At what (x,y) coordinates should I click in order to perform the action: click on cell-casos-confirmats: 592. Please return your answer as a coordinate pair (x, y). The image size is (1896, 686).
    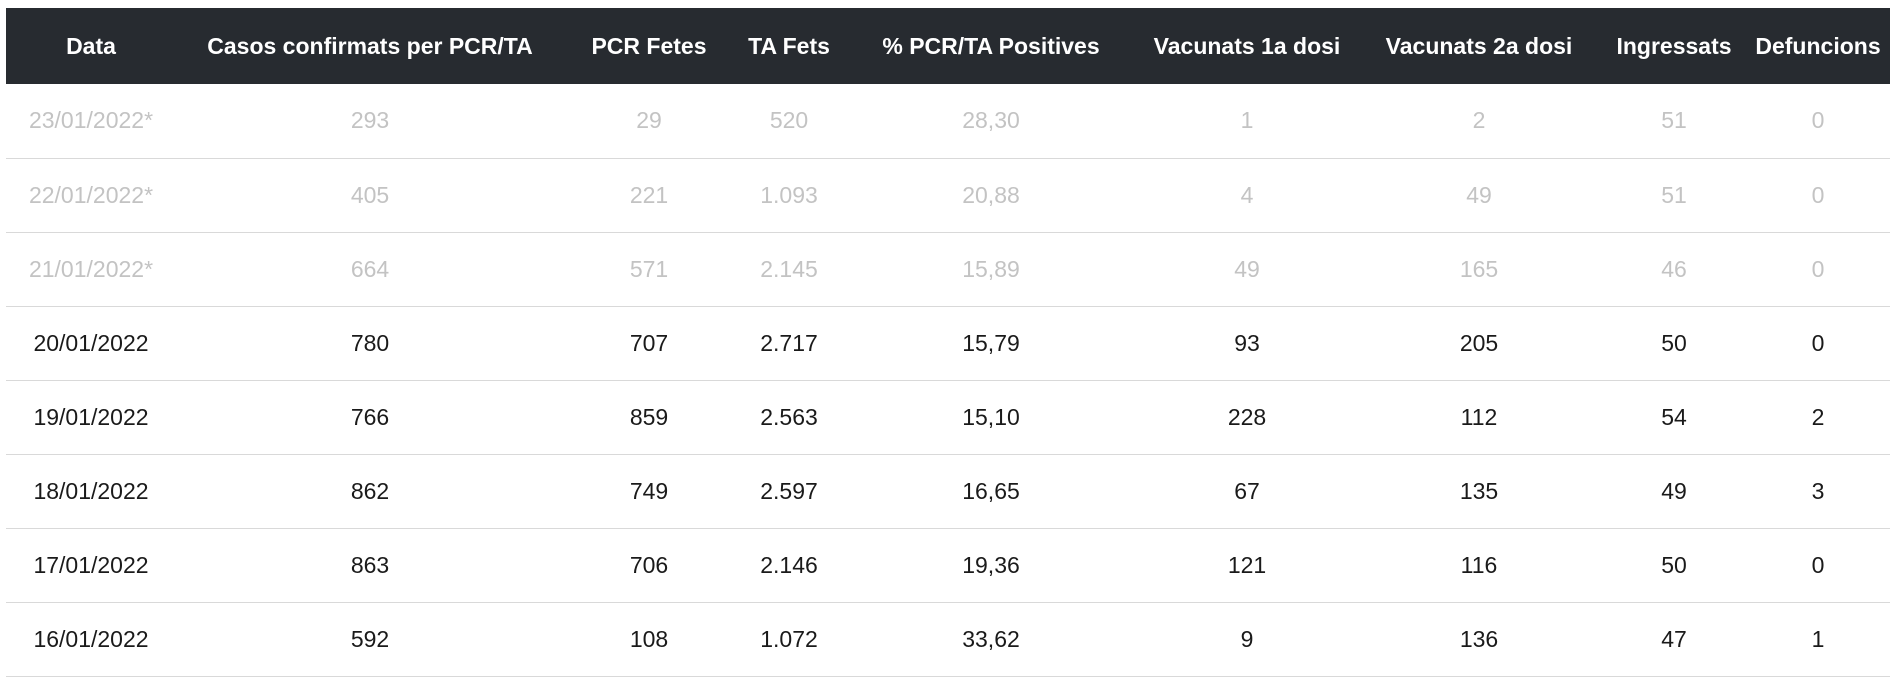
    Looking at the image, I should click on (370, 638).